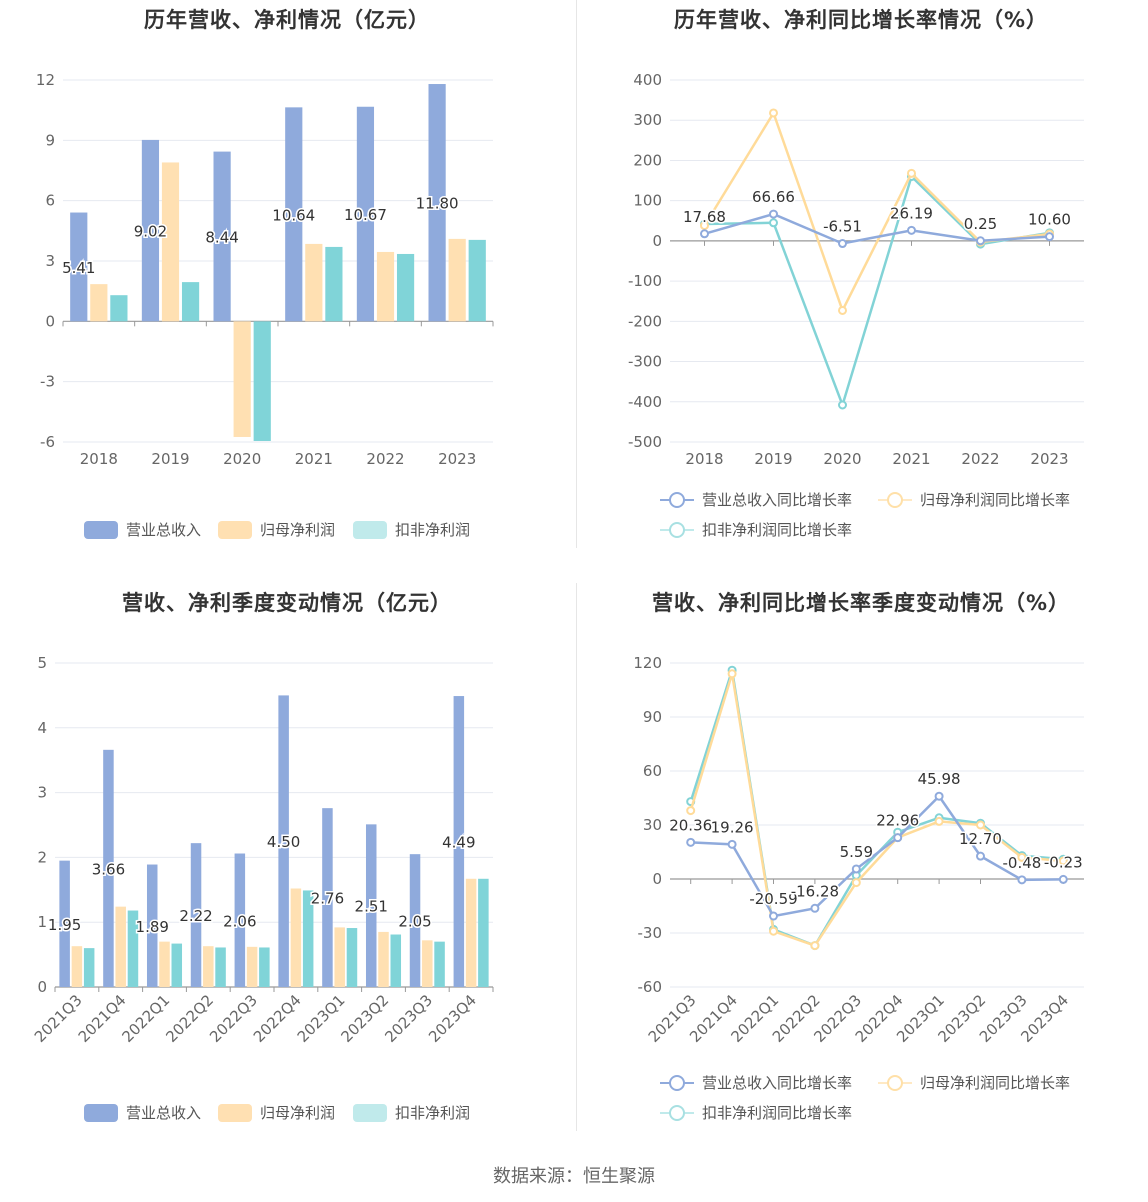  What do you see at coordinates (657, 879) in the screenshot?
I see `y-tick-label: 0` at bounding box center [657, 879].